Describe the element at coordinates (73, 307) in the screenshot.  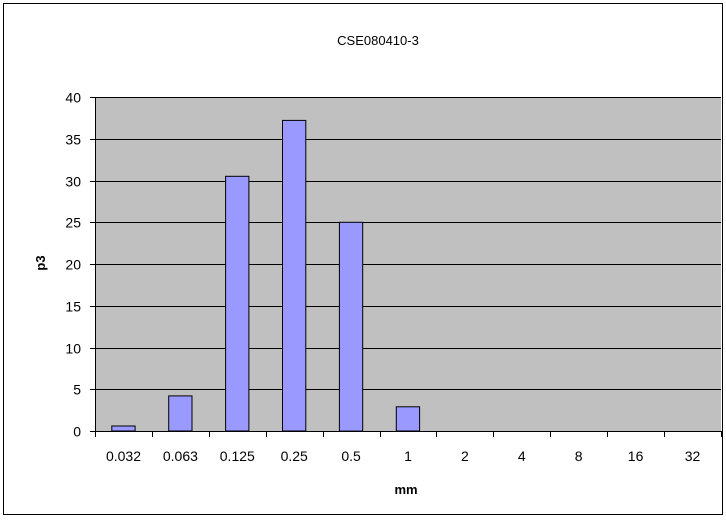
I see `y-tick-label: 15` at that location.